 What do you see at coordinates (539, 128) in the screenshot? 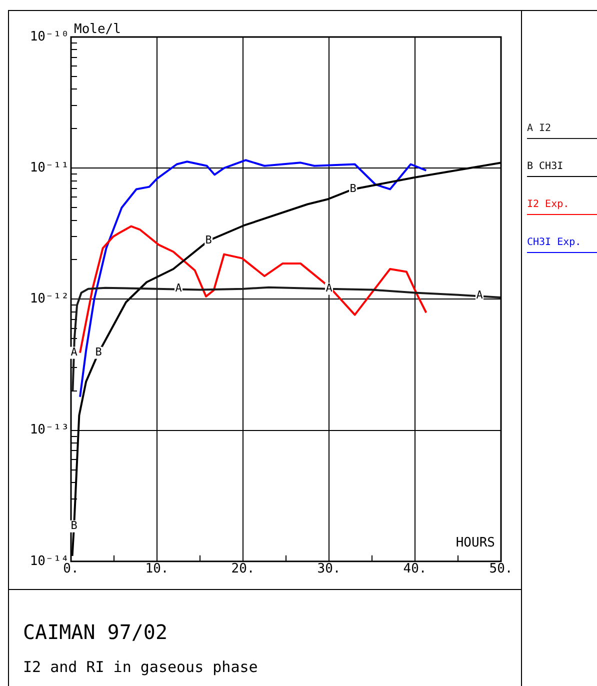
I see `text: A I2` at bounding box center [539, 128].